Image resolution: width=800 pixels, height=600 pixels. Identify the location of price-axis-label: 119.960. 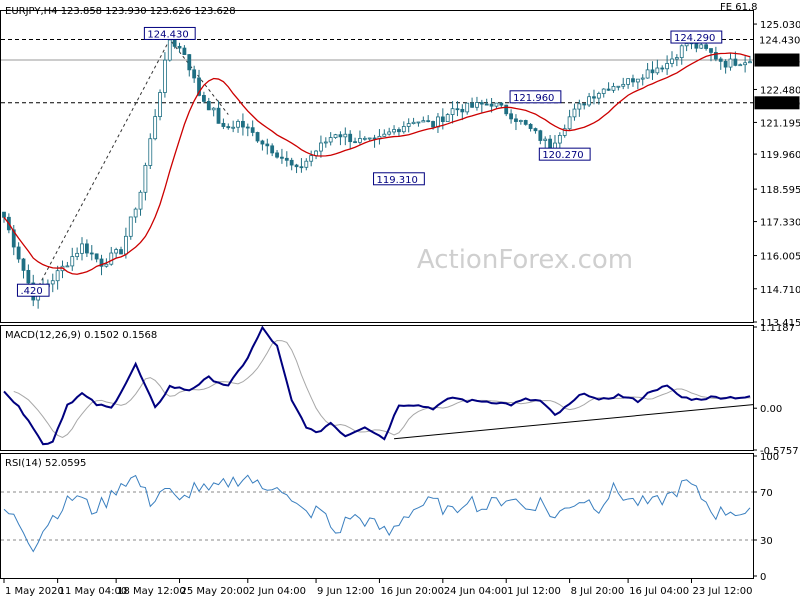
(780, 155).